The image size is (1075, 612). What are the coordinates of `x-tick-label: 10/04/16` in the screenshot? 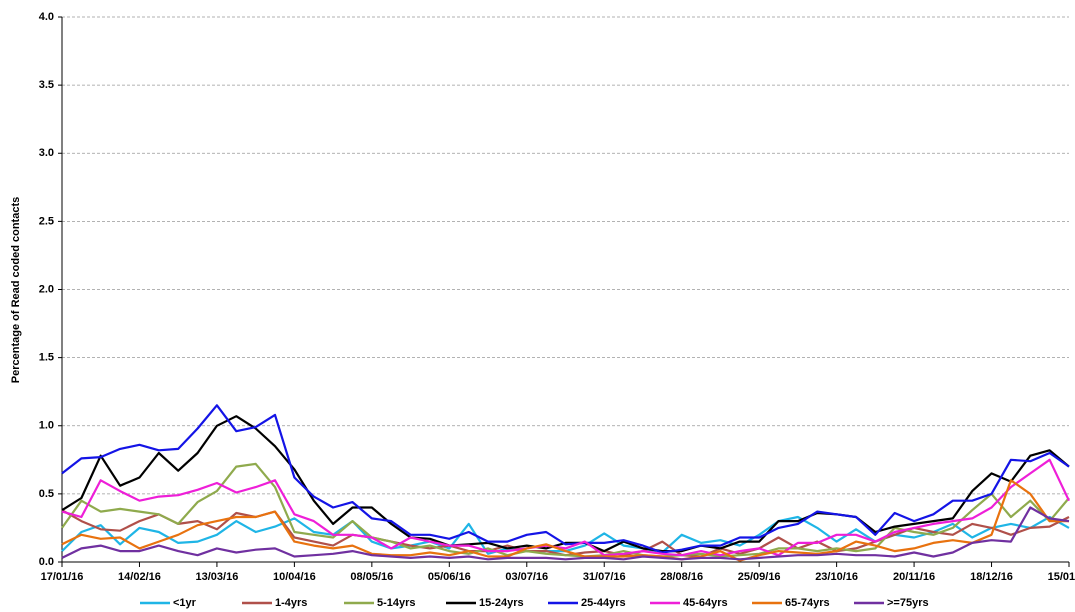 It's located at (294, 577).